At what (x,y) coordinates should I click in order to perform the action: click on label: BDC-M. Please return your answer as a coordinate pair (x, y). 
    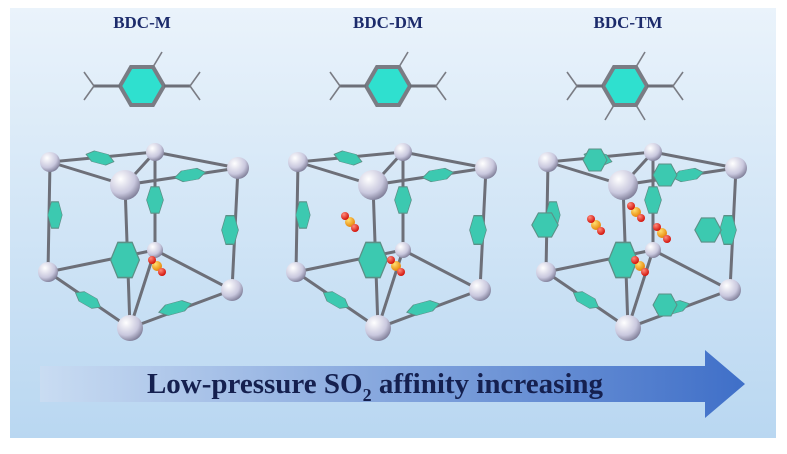
    Looking at the image, I should click on (142, 22).